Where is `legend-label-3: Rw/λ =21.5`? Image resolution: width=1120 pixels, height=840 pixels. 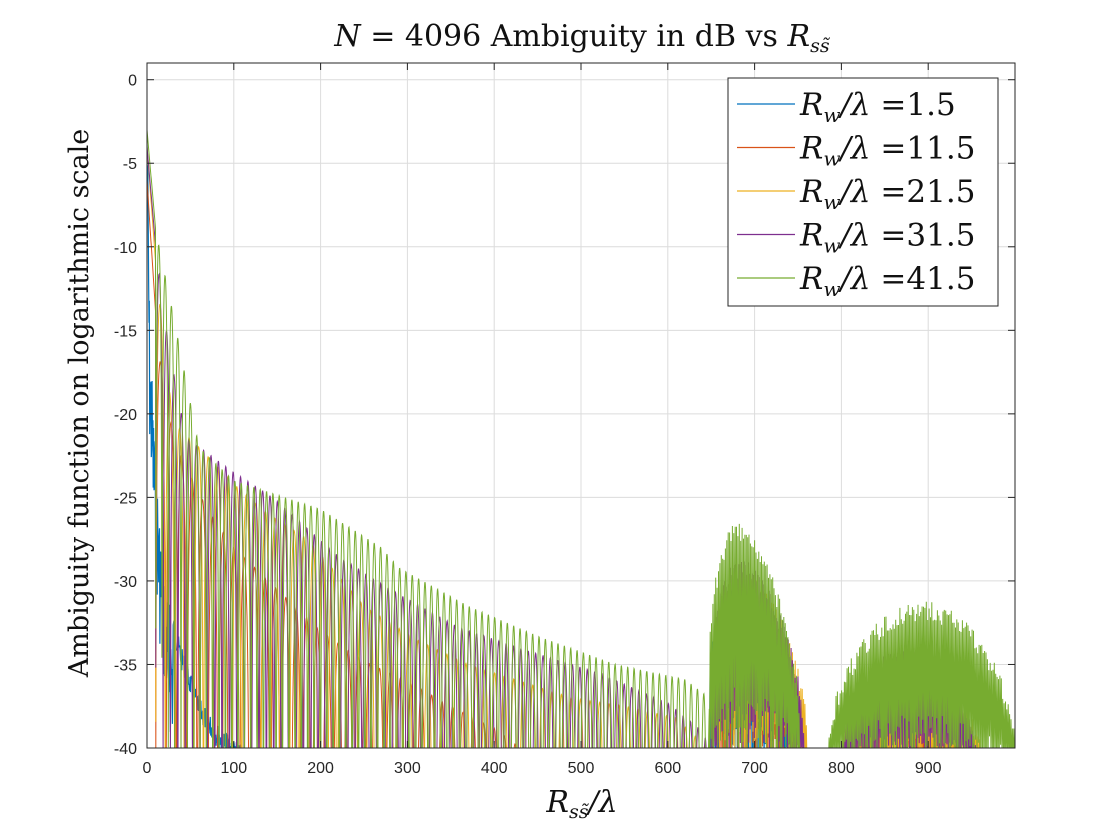 legend-label-3: Rw/λ =21.5 is located at coordinates (887, 194).